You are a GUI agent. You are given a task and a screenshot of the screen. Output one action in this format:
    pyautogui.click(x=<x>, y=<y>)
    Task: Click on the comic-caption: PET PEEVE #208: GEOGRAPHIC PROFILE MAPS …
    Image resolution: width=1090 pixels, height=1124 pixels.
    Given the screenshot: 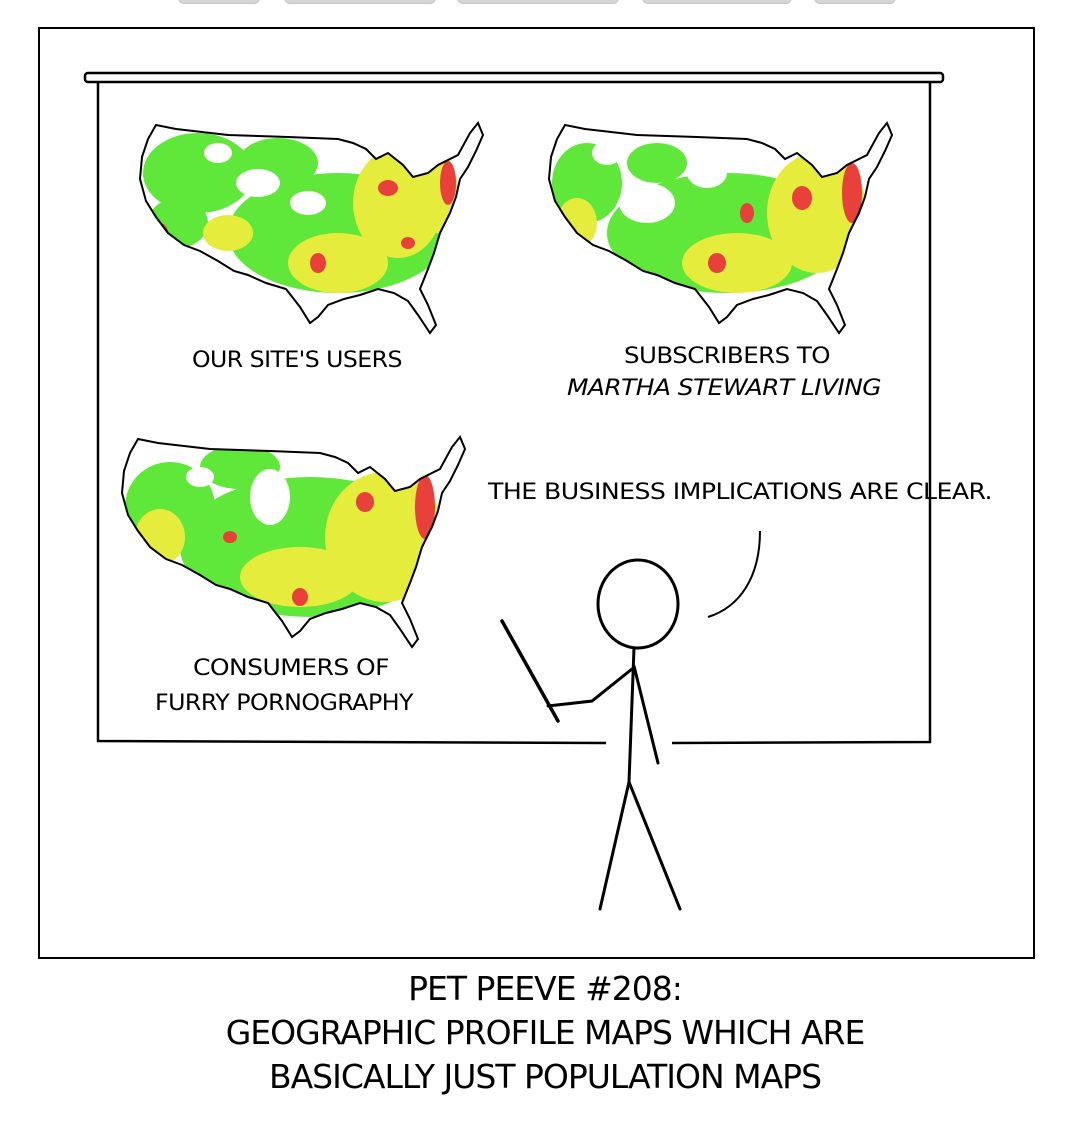 What is the action you would take?
    pyautogui.click(x=545, y=1033)
    